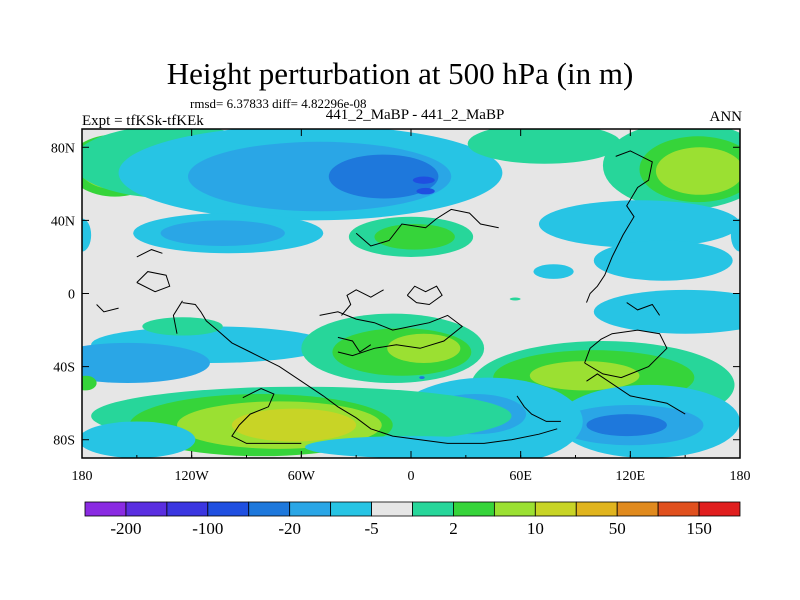 This screenshot has height=600, width=800. I want to click on stats-text: rmsd= 6.37833 diff= 4.82296e-08, so click(278, 103).